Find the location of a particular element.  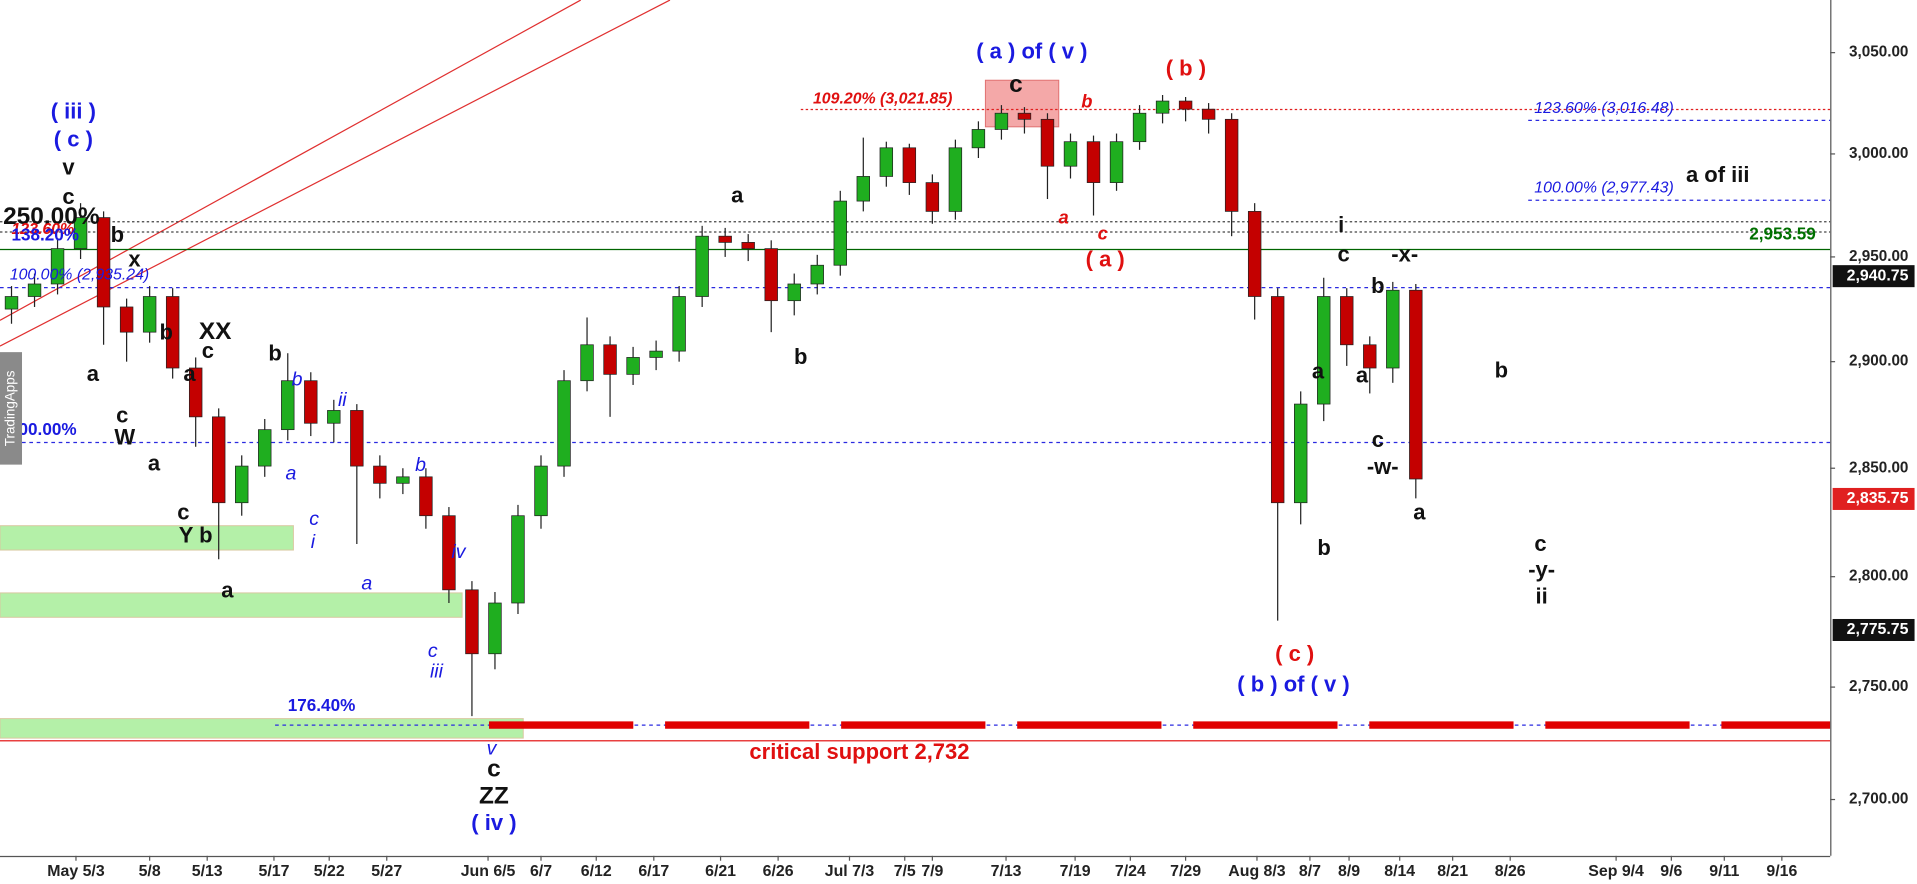

annotation: i is located at coordinates (313, 542).